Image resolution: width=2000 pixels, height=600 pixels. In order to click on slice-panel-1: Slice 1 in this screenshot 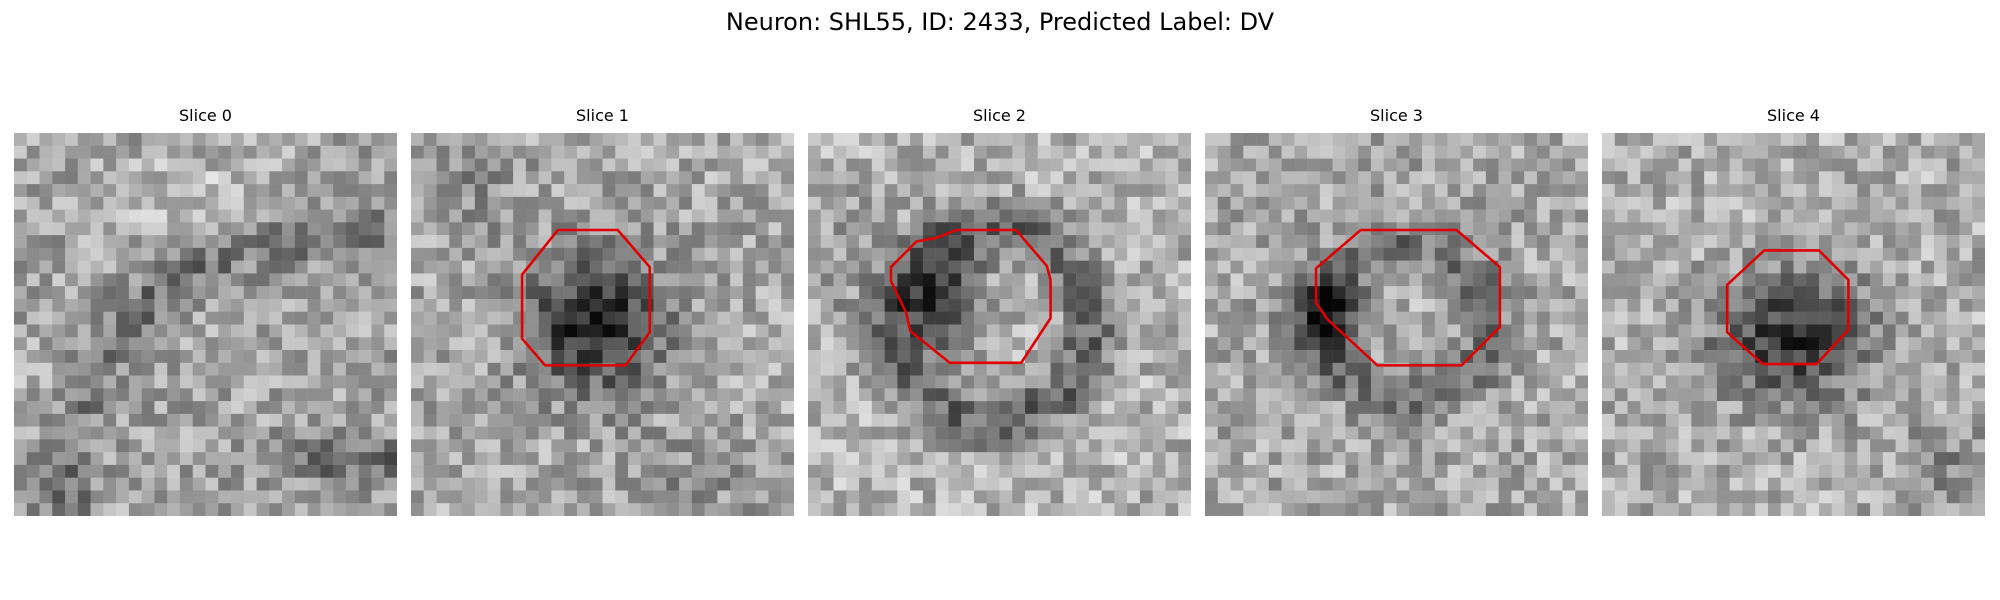, I will do `click(602, 311)`.